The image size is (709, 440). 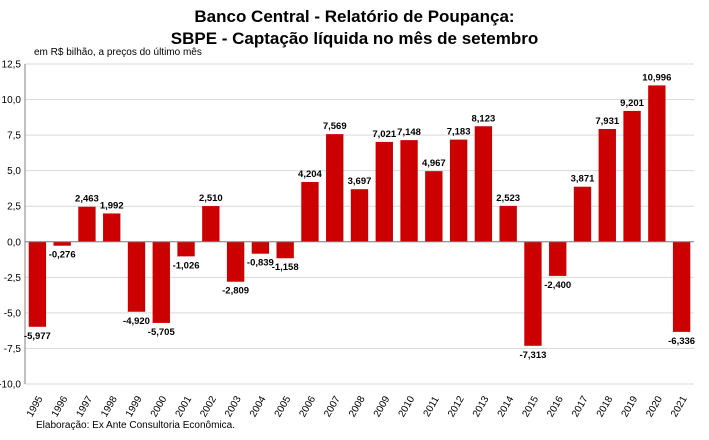 I want to click on x-tick-label: 1995, so click(x=35, y=406).